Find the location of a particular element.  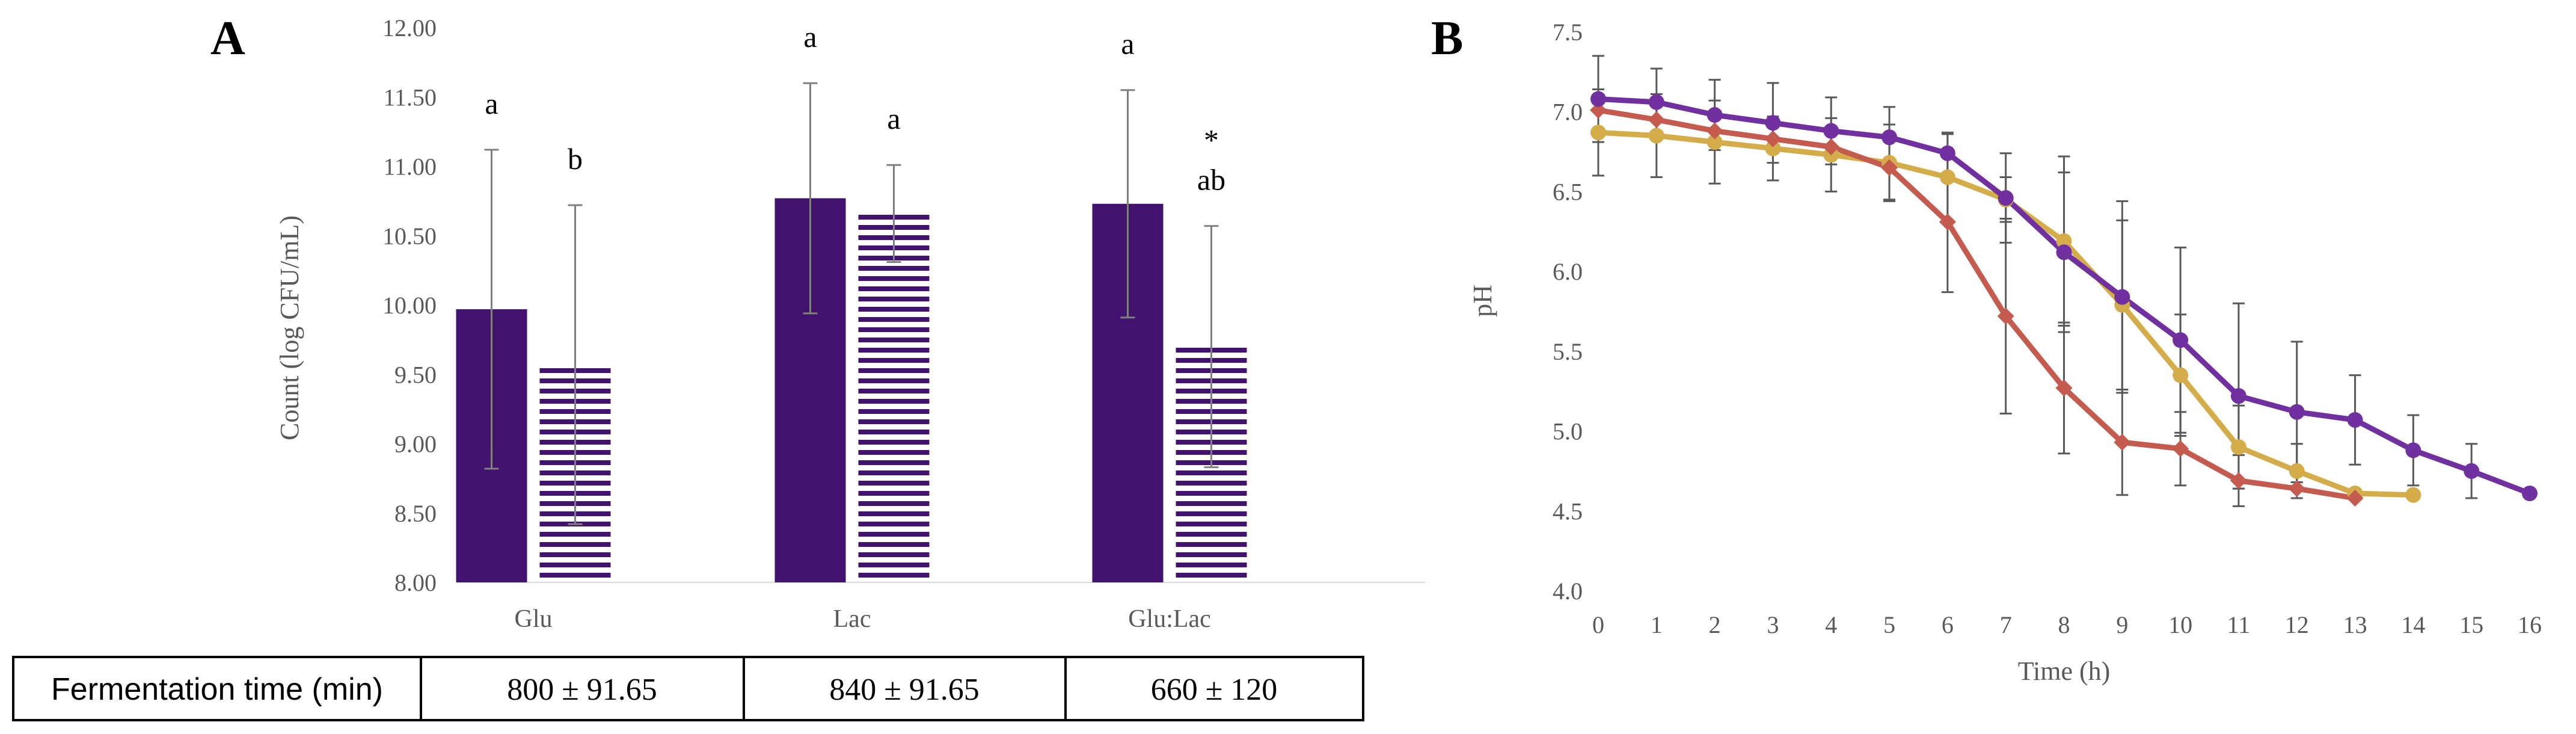

panel-b-x-tick-label: 5 is located at coordinates (1889, 624).